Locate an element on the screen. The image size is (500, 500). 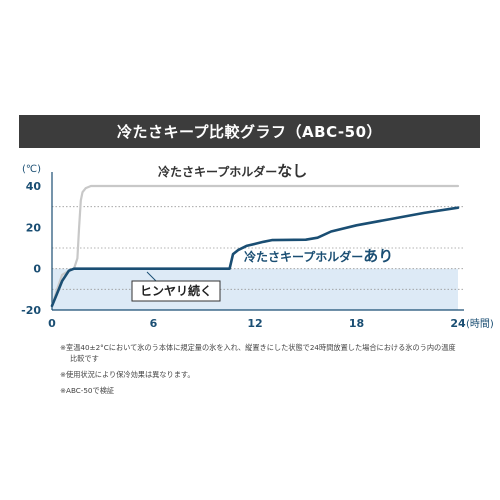
y-tick-label: 40 is located at coordinates (34, 186).